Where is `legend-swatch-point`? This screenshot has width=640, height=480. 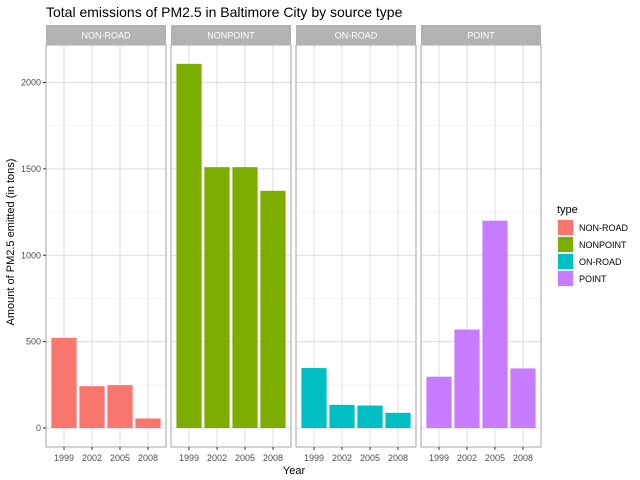
legend-swatch-point is located at coordinates (565, 278).